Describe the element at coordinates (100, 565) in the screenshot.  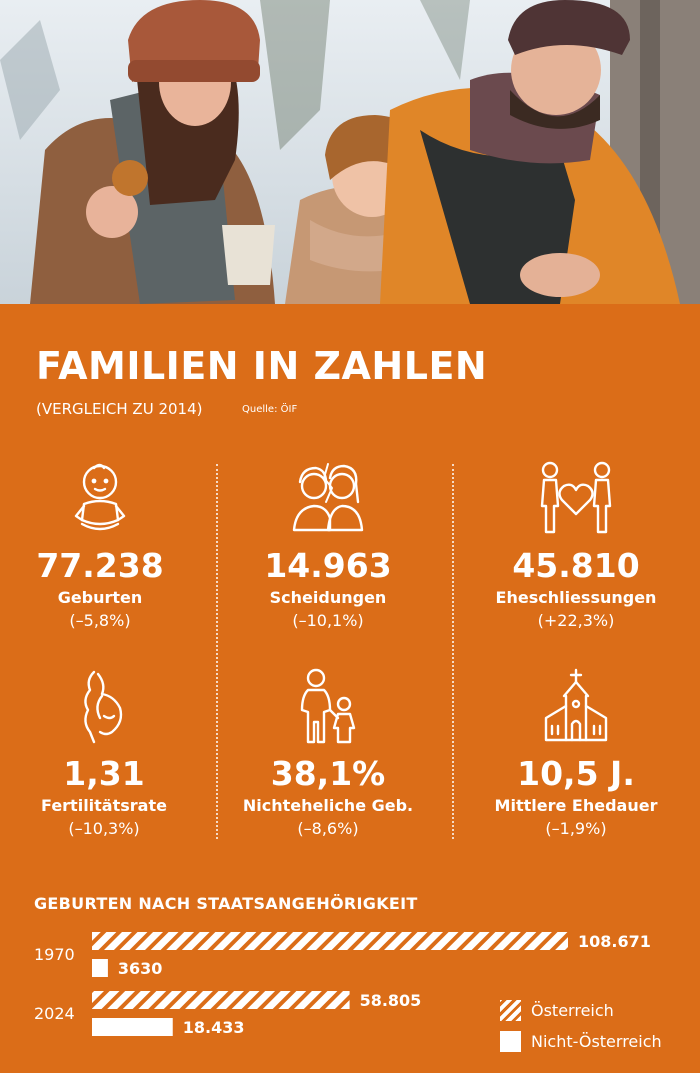
I see `stat-value: 77.238` at that location.